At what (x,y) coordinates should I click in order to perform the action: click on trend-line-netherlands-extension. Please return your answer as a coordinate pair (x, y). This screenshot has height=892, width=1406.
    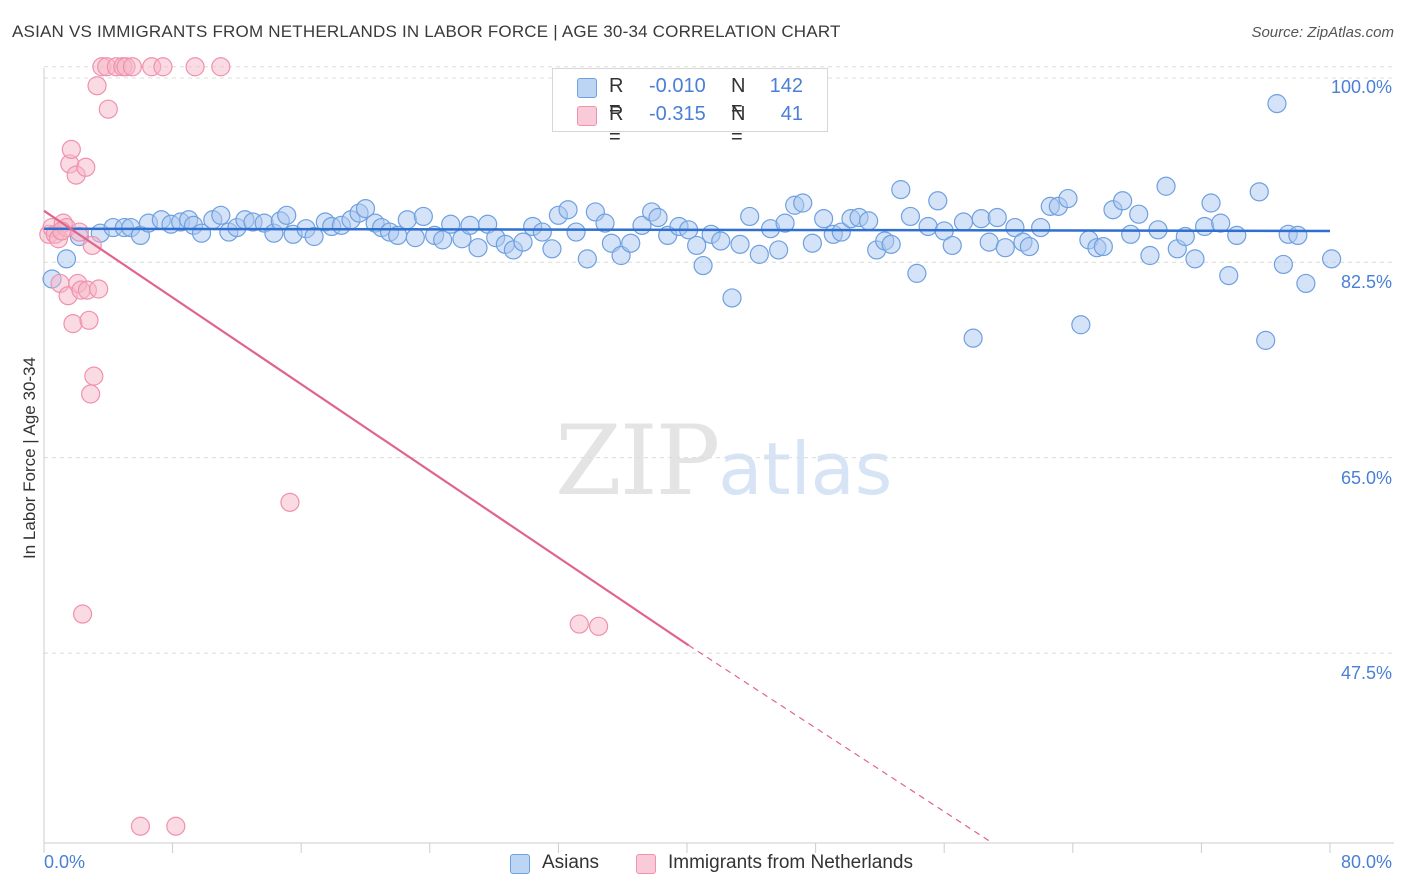
    Looking at the image, I should click on (840, 744).